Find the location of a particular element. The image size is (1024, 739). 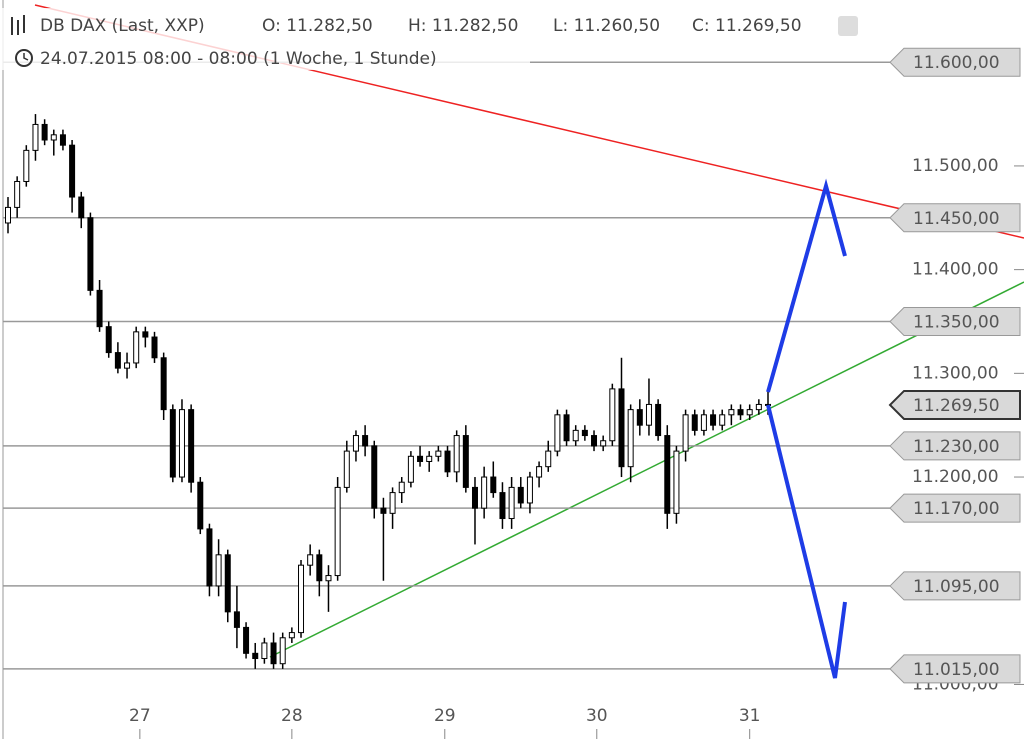

chart-title: DB DAX (Last, XXP) is located at coordinates (122, 26).